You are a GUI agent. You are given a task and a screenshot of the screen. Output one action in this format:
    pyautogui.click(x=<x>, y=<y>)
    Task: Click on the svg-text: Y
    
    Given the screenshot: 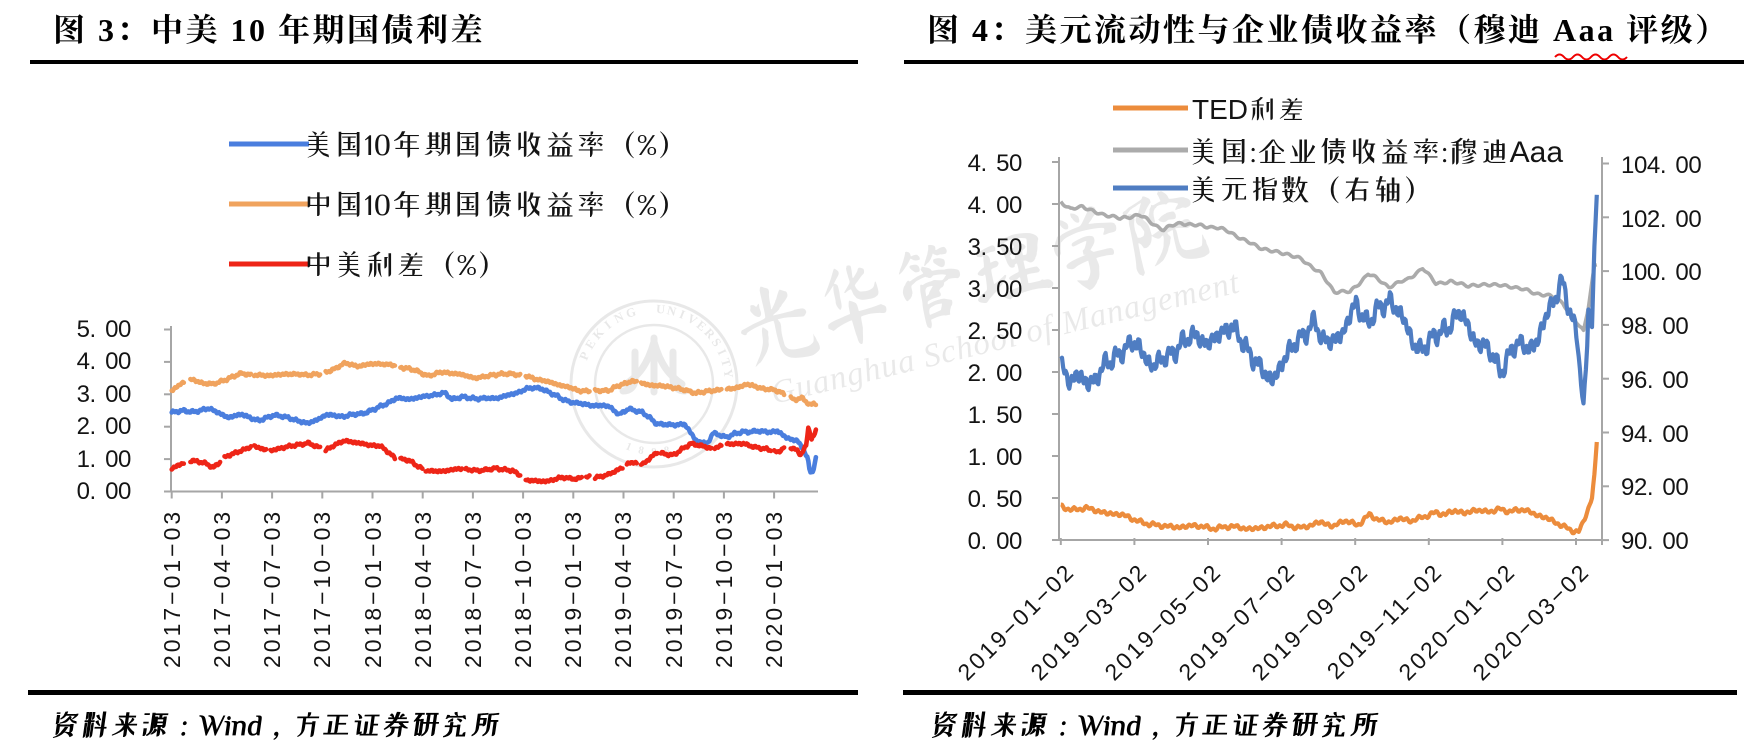 What is the action you would take?
    pyautogui.click(x=728, y=373)
    